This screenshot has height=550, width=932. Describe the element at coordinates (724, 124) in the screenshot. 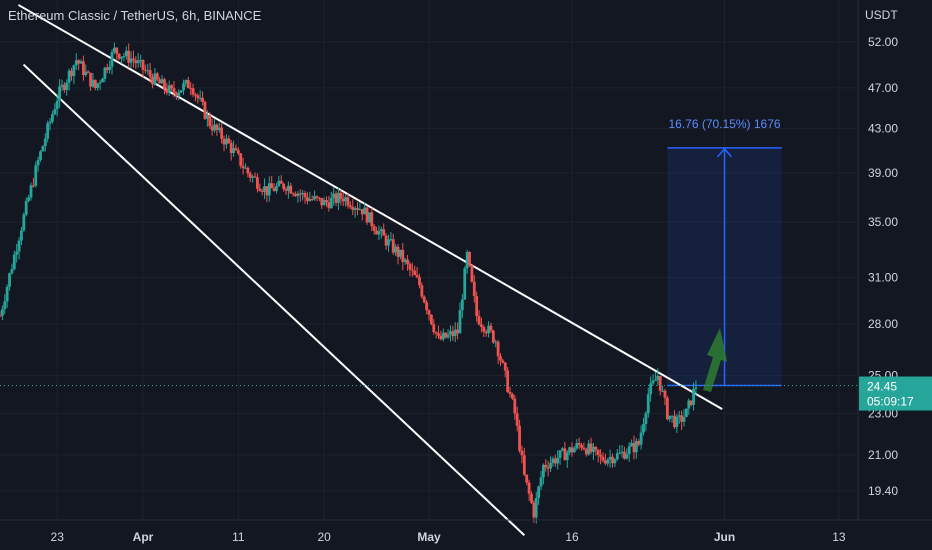

I see `measure-label: 16.76 (70.15%) 1676` at that location.